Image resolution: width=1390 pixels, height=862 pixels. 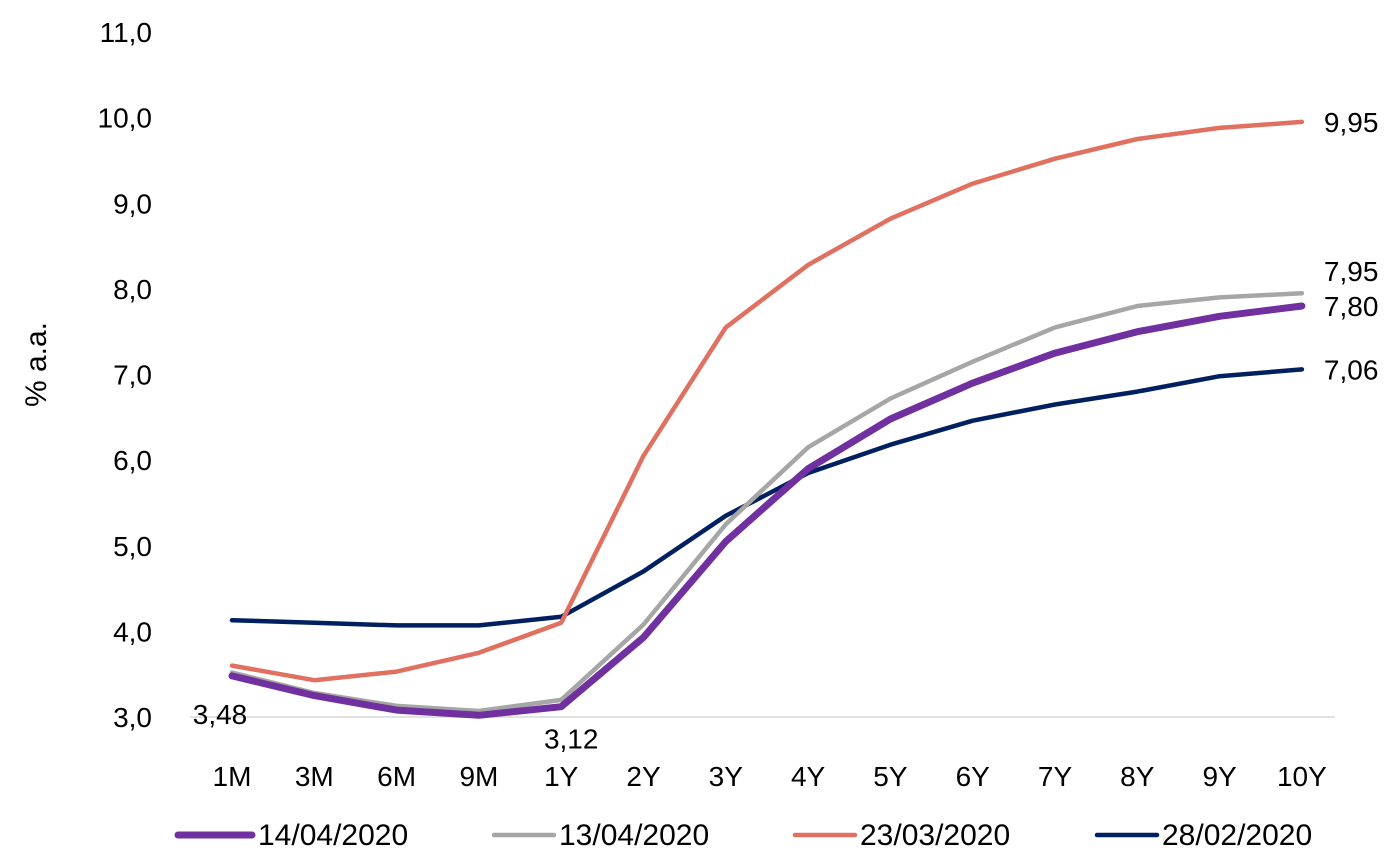 I want to click on data-label: 3,12, so click(x=571, y=739).